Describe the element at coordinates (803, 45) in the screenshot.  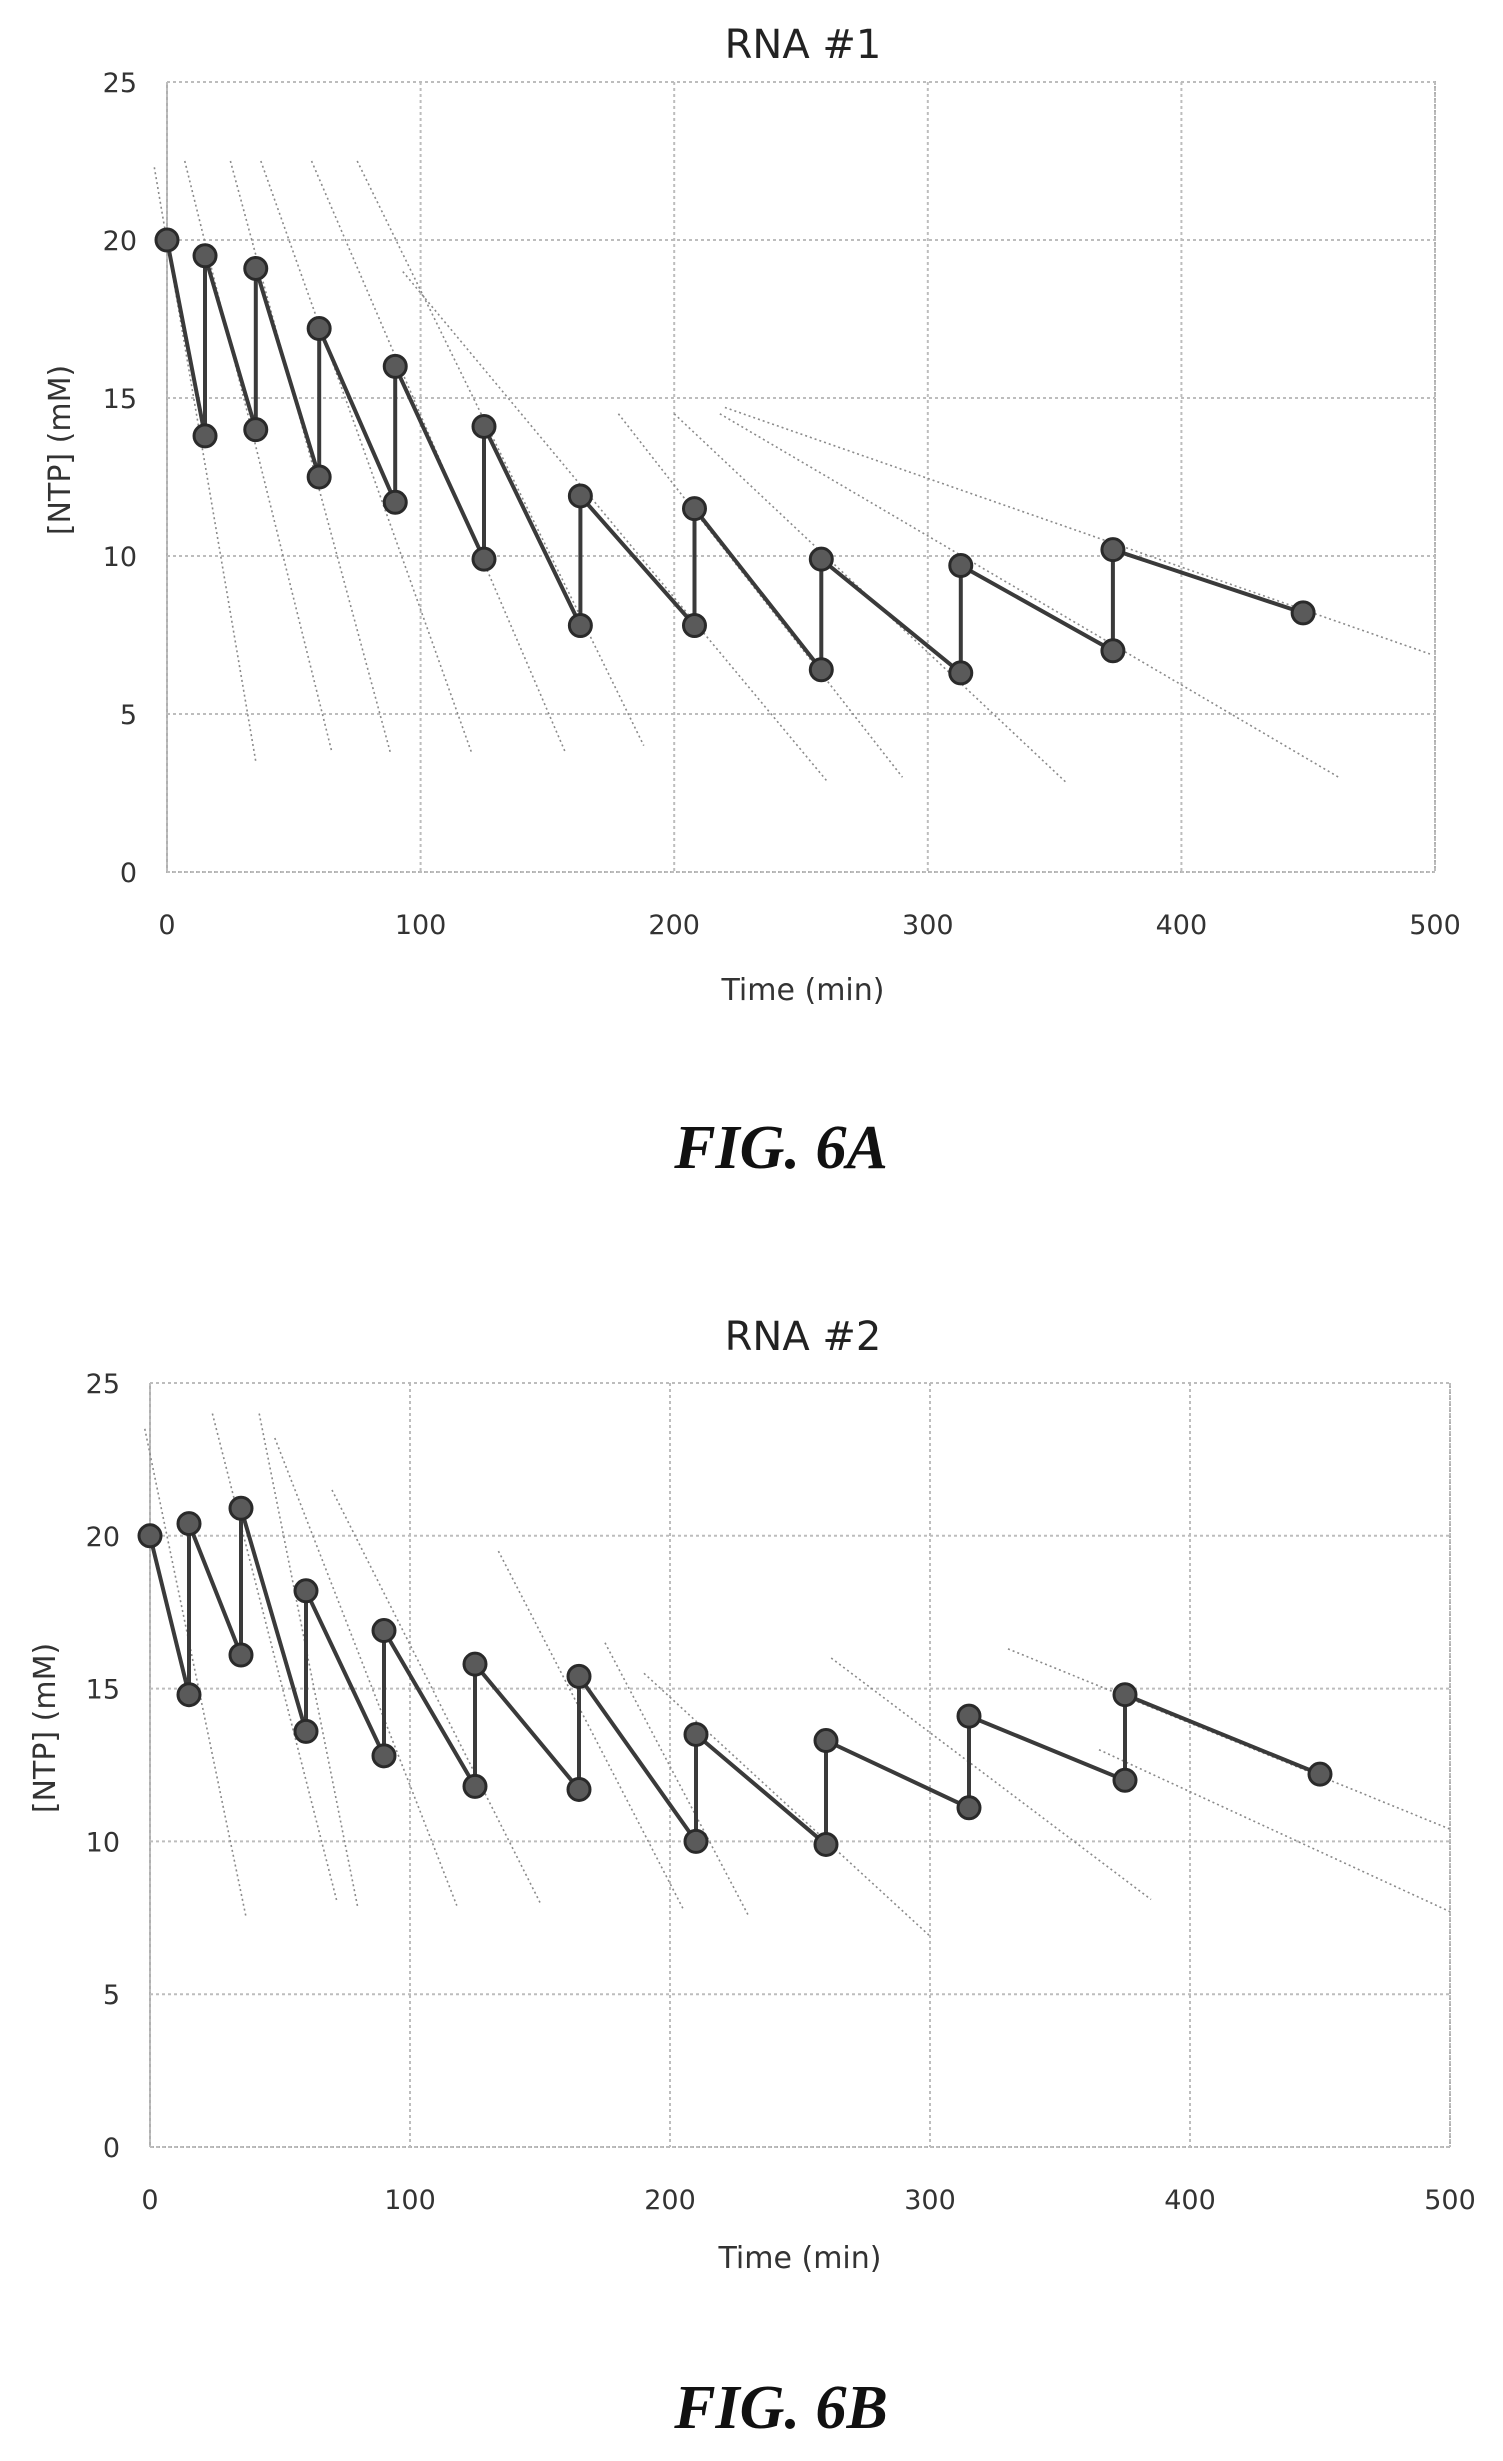
I see `chart-title: RNA #1` at that location.